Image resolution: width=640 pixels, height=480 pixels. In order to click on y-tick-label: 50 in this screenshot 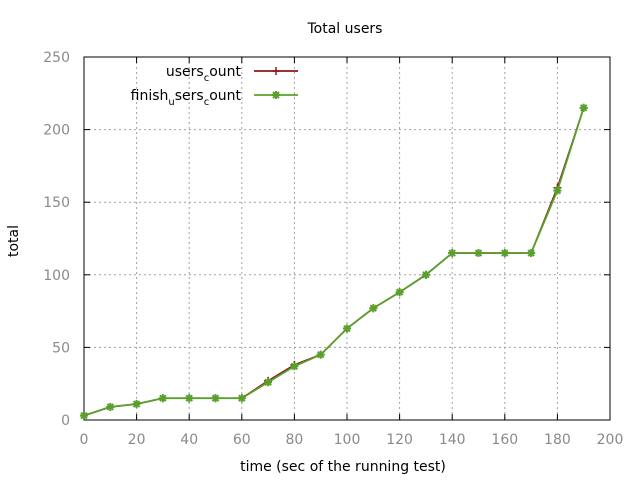, I will do `click(61, 348)`.